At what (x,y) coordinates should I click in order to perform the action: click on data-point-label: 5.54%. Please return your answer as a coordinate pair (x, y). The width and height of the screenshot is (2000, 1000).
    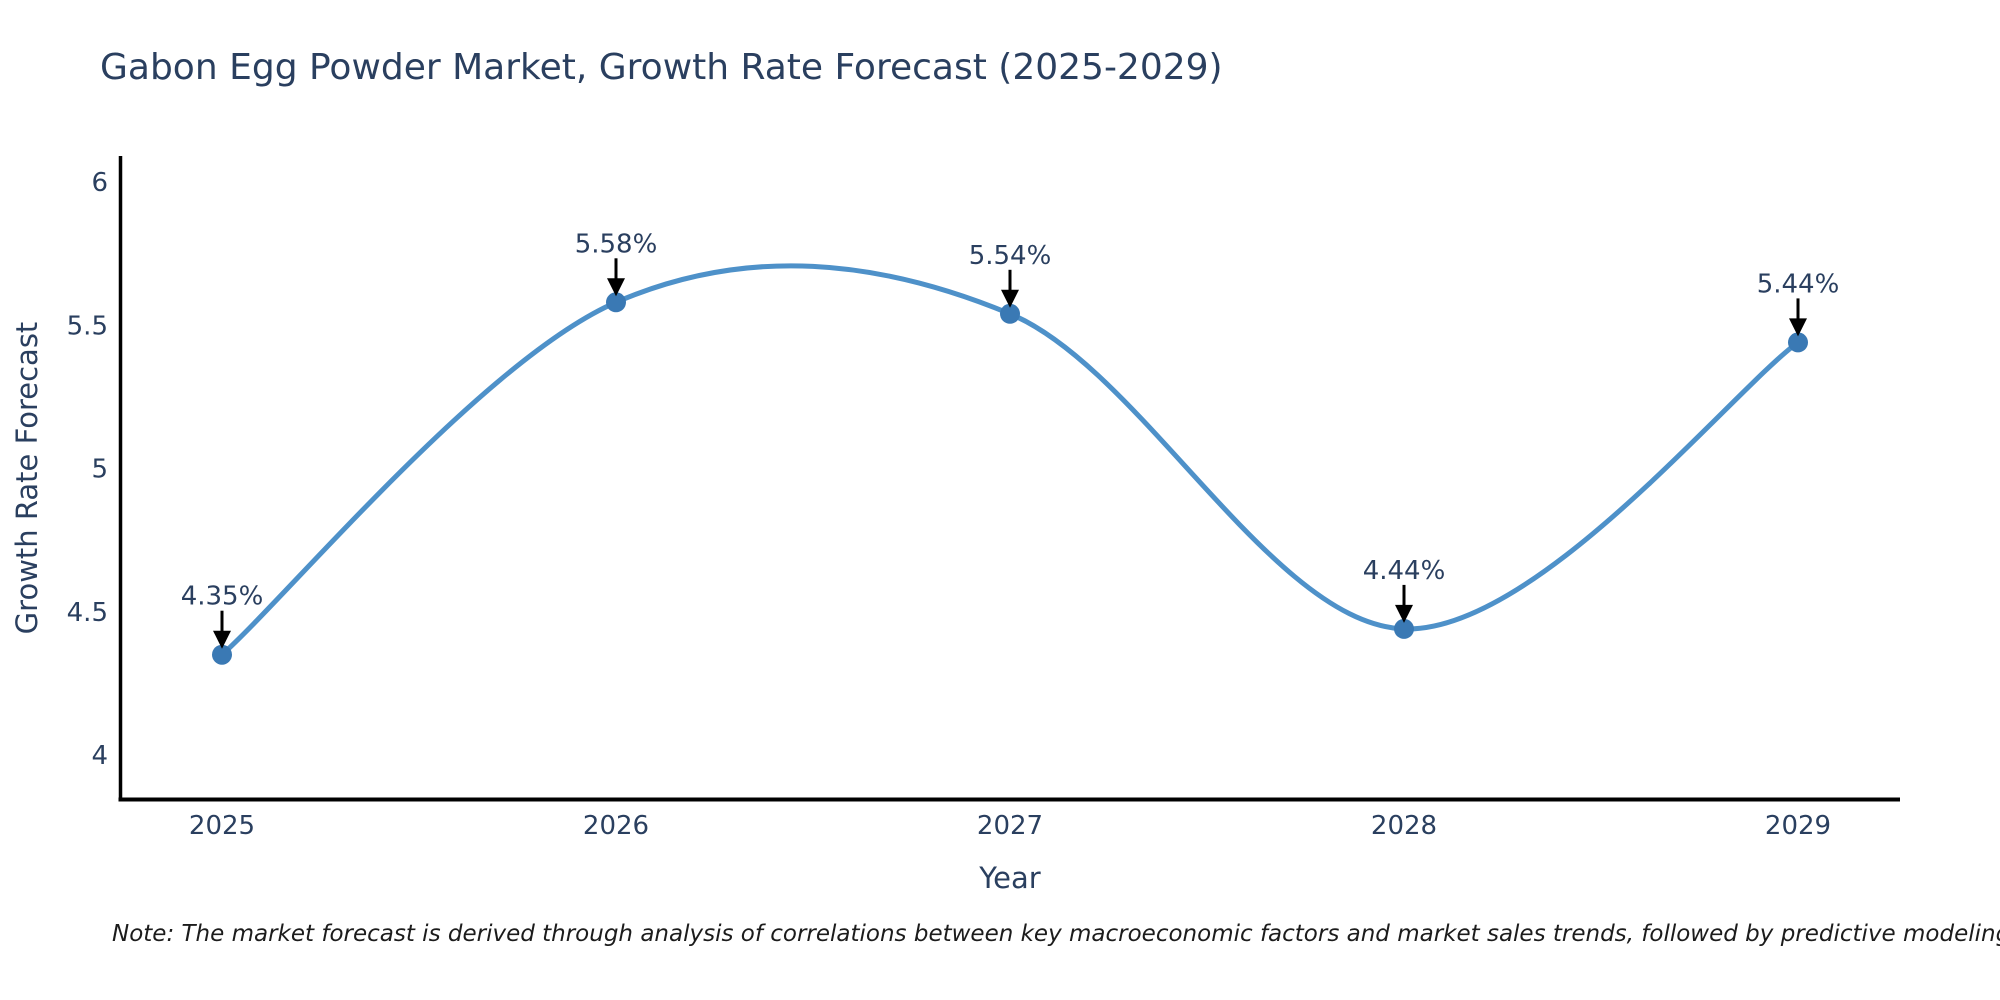
    Looking at the image, I should click on (1010, 256).